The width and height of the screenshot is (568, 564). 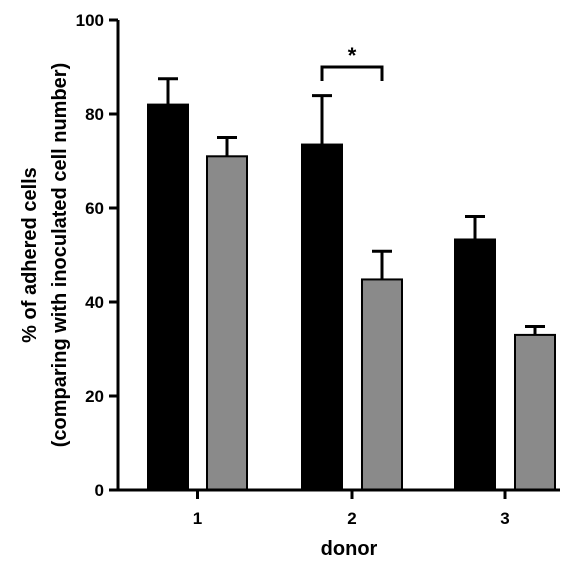 What do you see at coordinates (352, 55) in the screenshot?
I see `significance-label: *` at bounding box center [352, 55].